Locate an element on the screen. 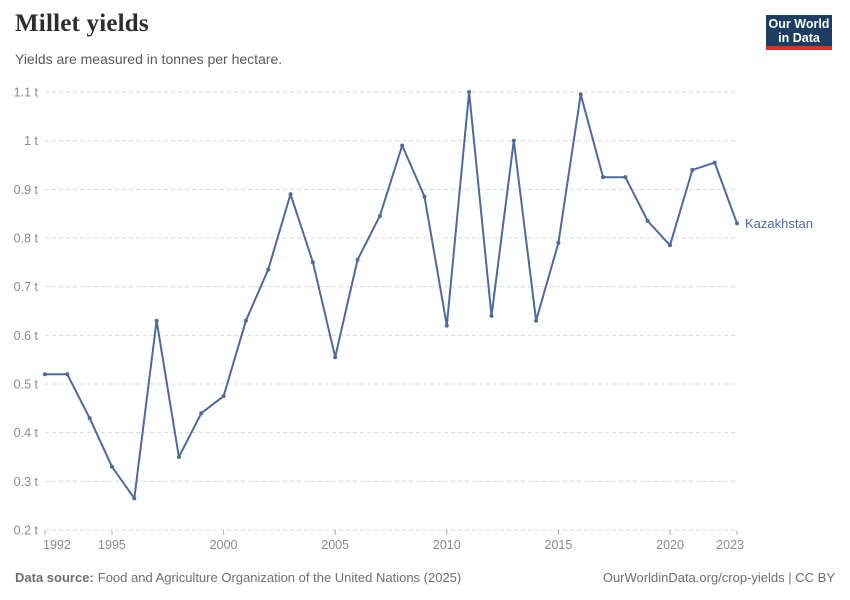  logo-line-1: Our World is located at coordinates (799, 24).